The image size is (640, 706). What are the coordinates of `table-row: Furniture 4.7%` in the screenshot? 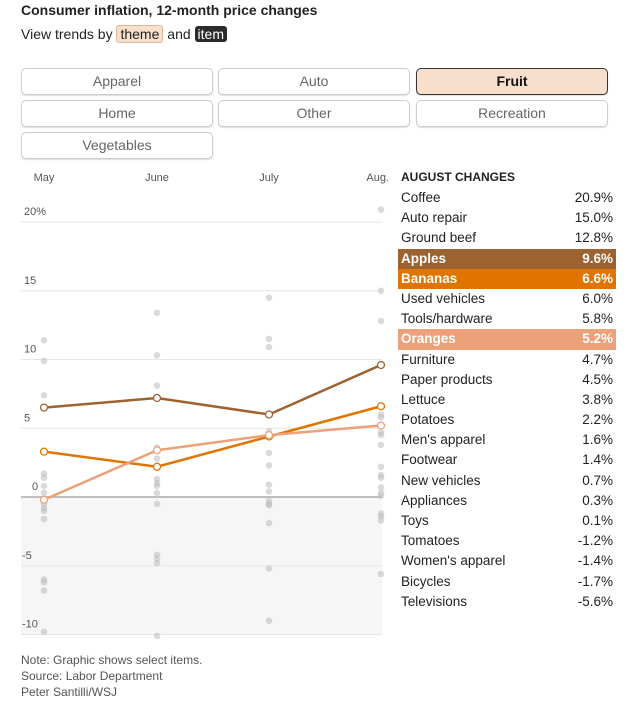 It's located at (507, 360).